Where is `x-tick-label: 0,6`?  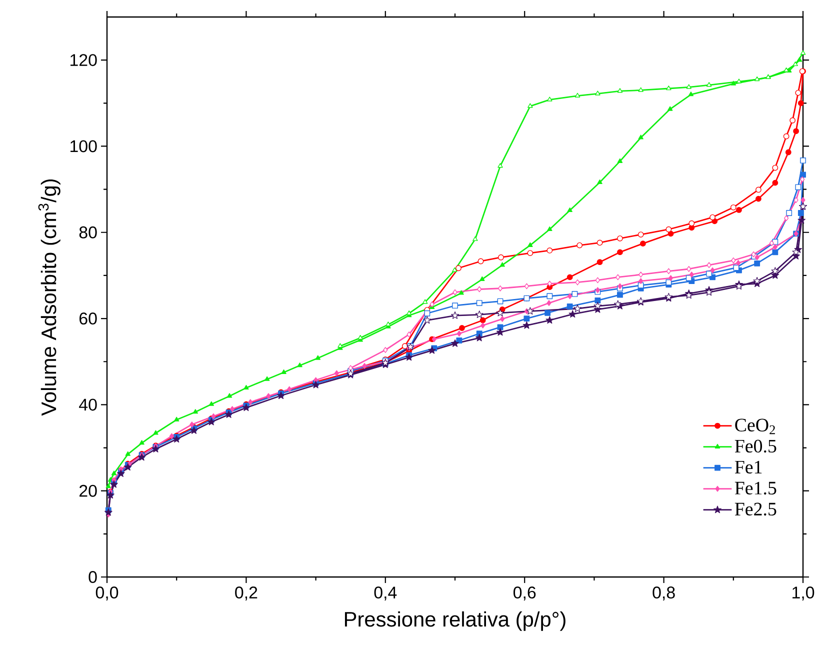 x-tick-label: 0,6 is located at coordinates (524, 593).